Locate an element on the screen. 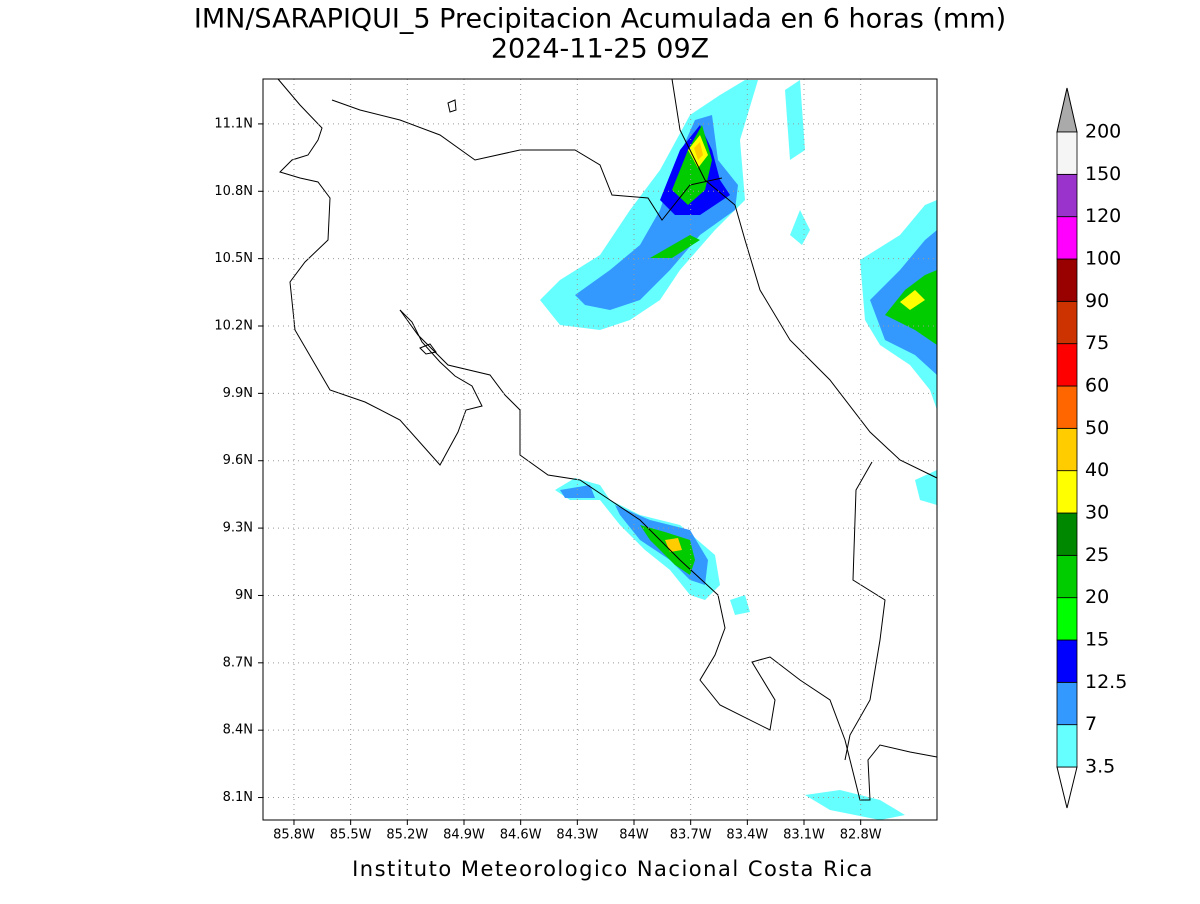  colorbar-label: 3.5 is located at coordinates (1100, 767).